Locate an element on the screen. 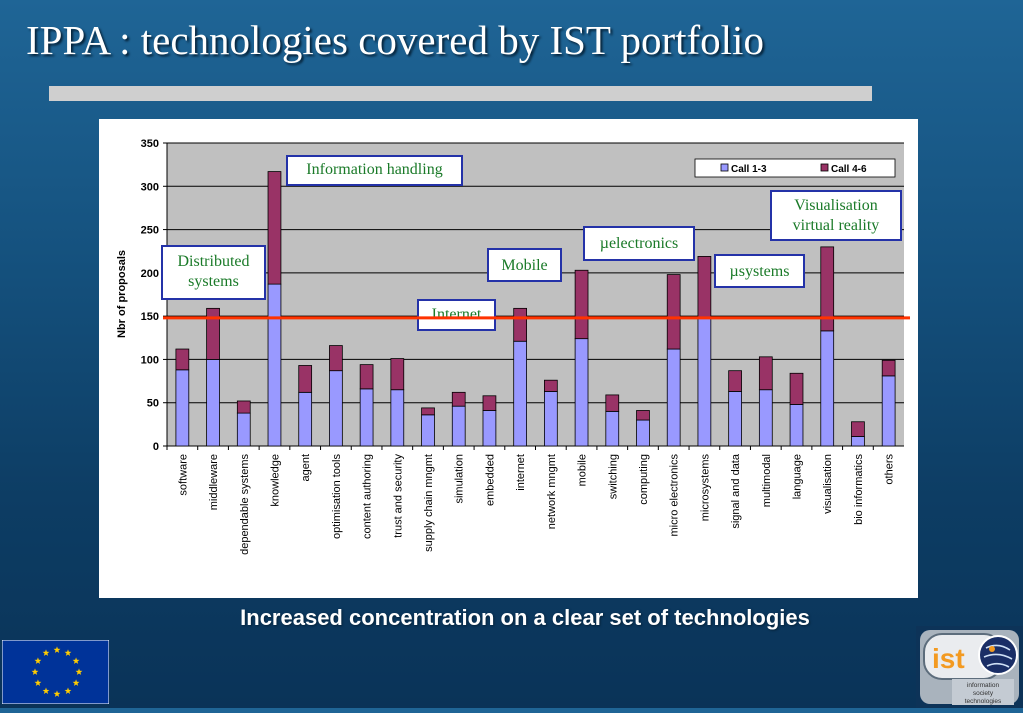 This screenshot has width=1023, height=713. y-tick-label: 150 is located at coordinates (150, 317).